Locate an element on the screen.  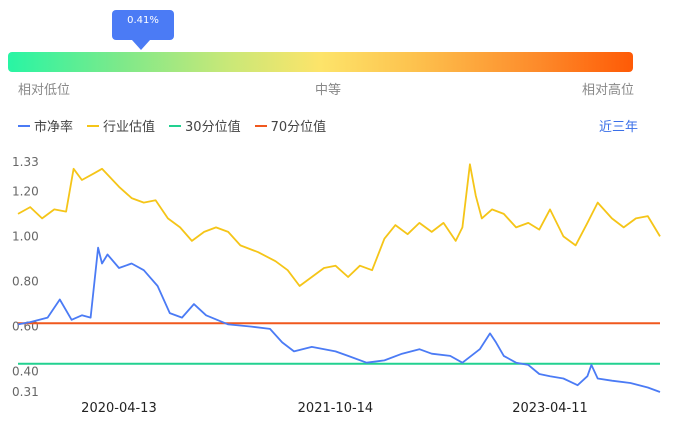
legend-swatch-pb is located at coordinates (24, 125).